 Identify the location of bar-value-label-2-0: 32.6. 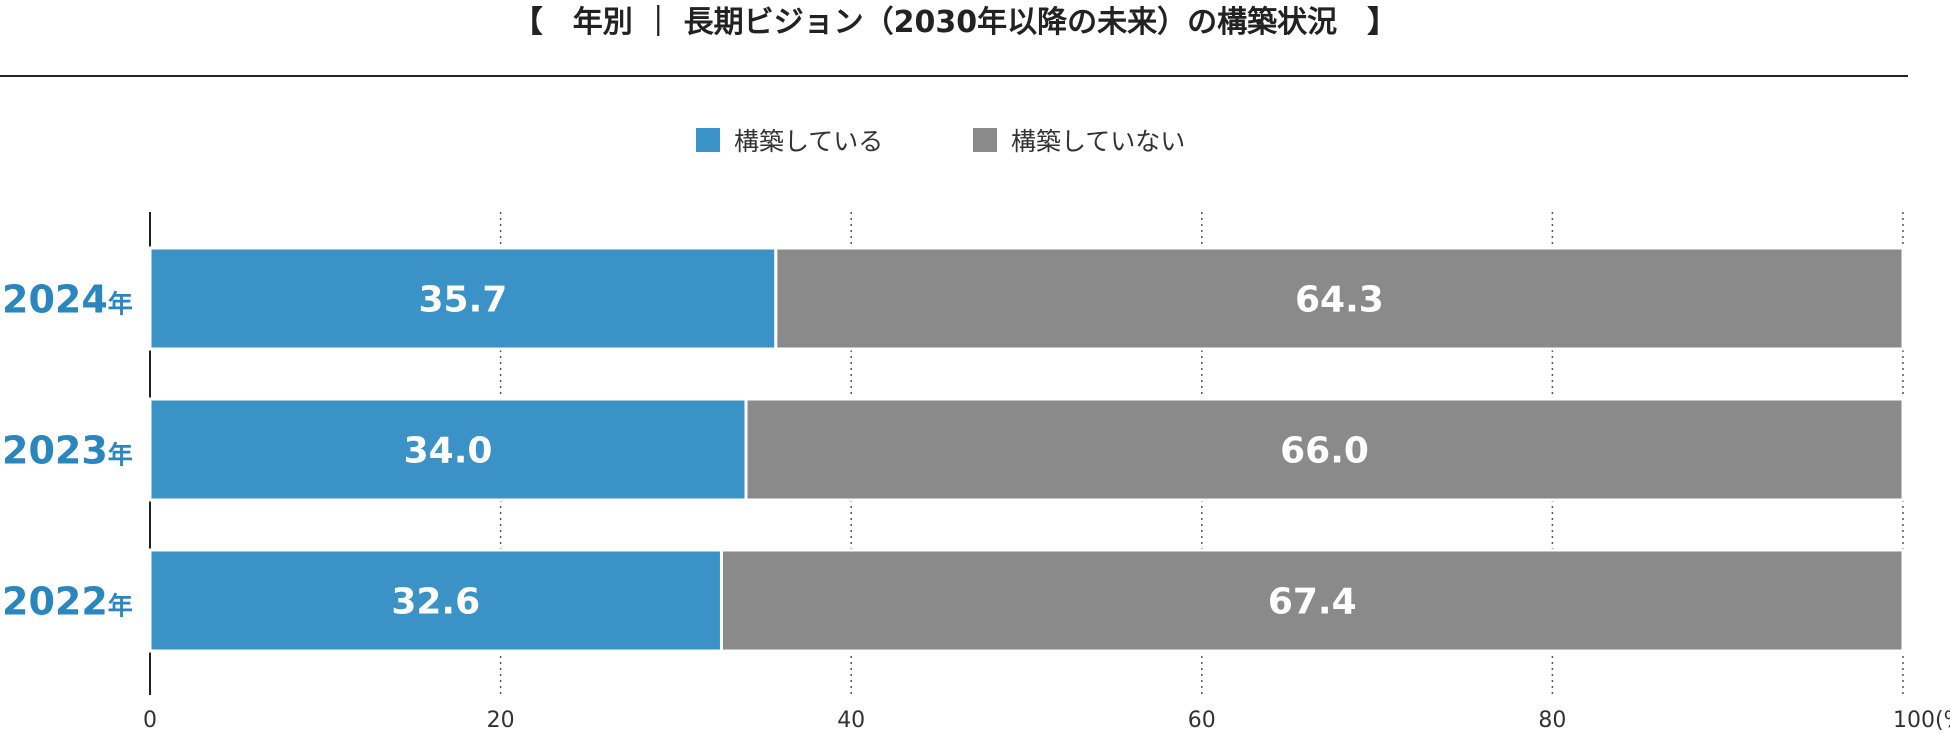
(435, 602).